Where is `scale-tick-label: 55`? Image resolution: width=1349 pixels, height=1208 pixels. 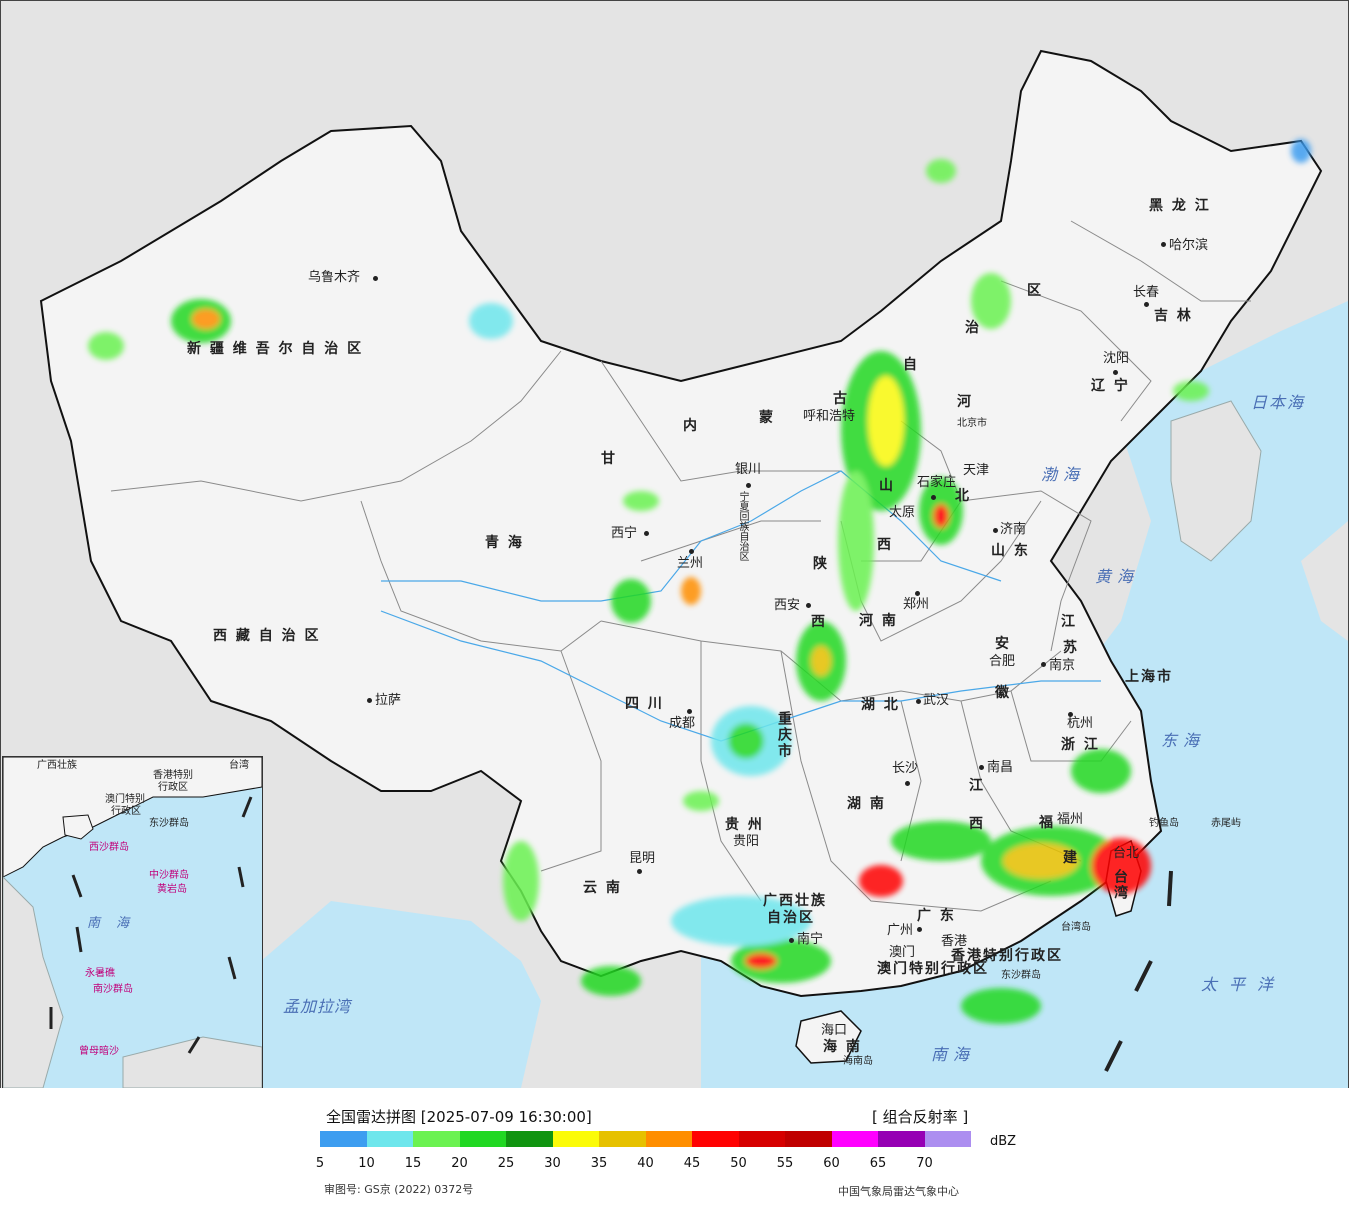 scale-tick-label: 55 is located at coordinates (785, 1163).